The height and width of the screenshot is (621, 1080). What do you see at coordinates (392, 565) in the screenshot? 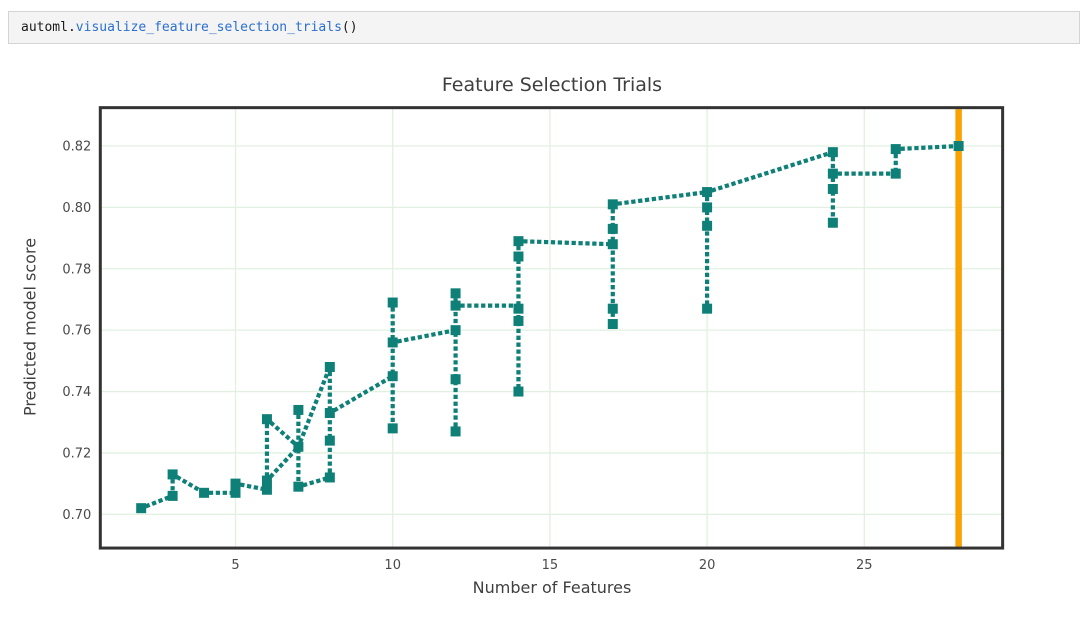
I see `x-tick-label: 10` at bounding box center [392, 565].